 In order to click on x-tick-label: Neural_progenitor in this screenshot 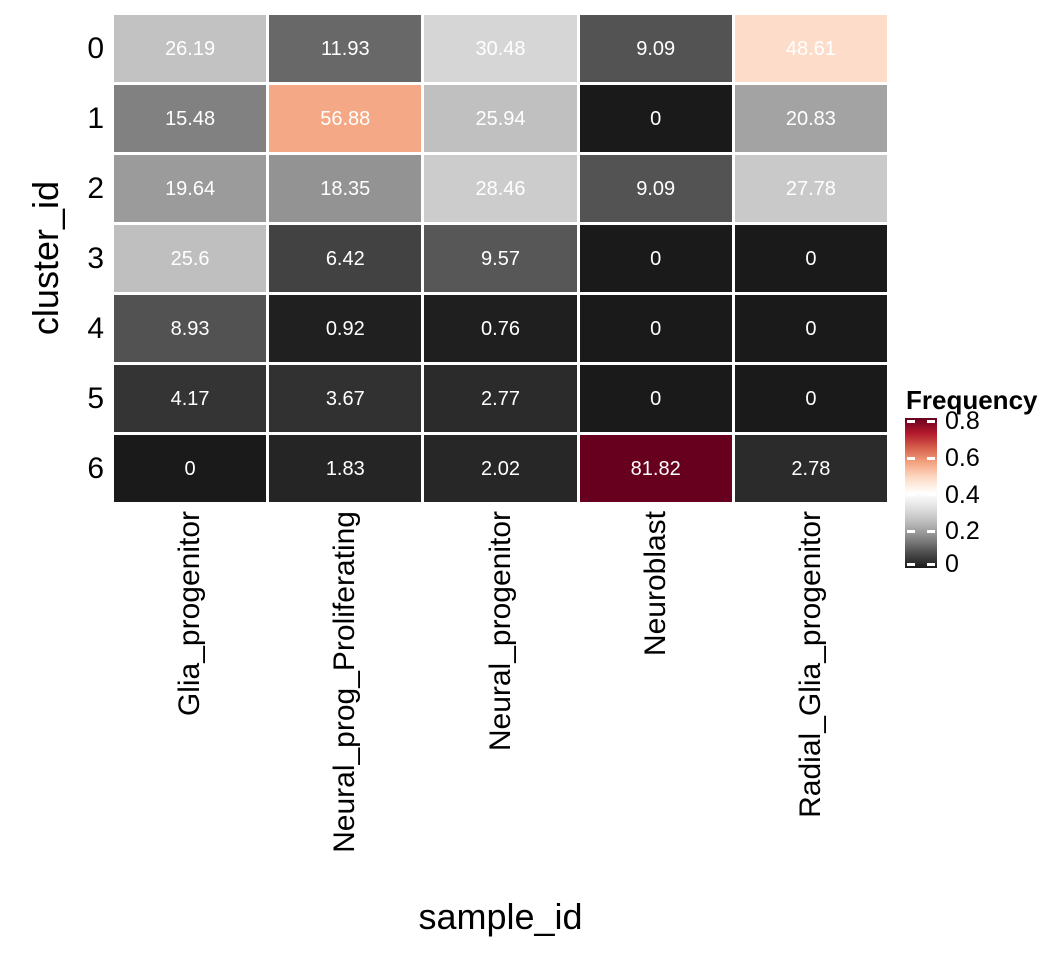, I will do `click(500, 631)`.